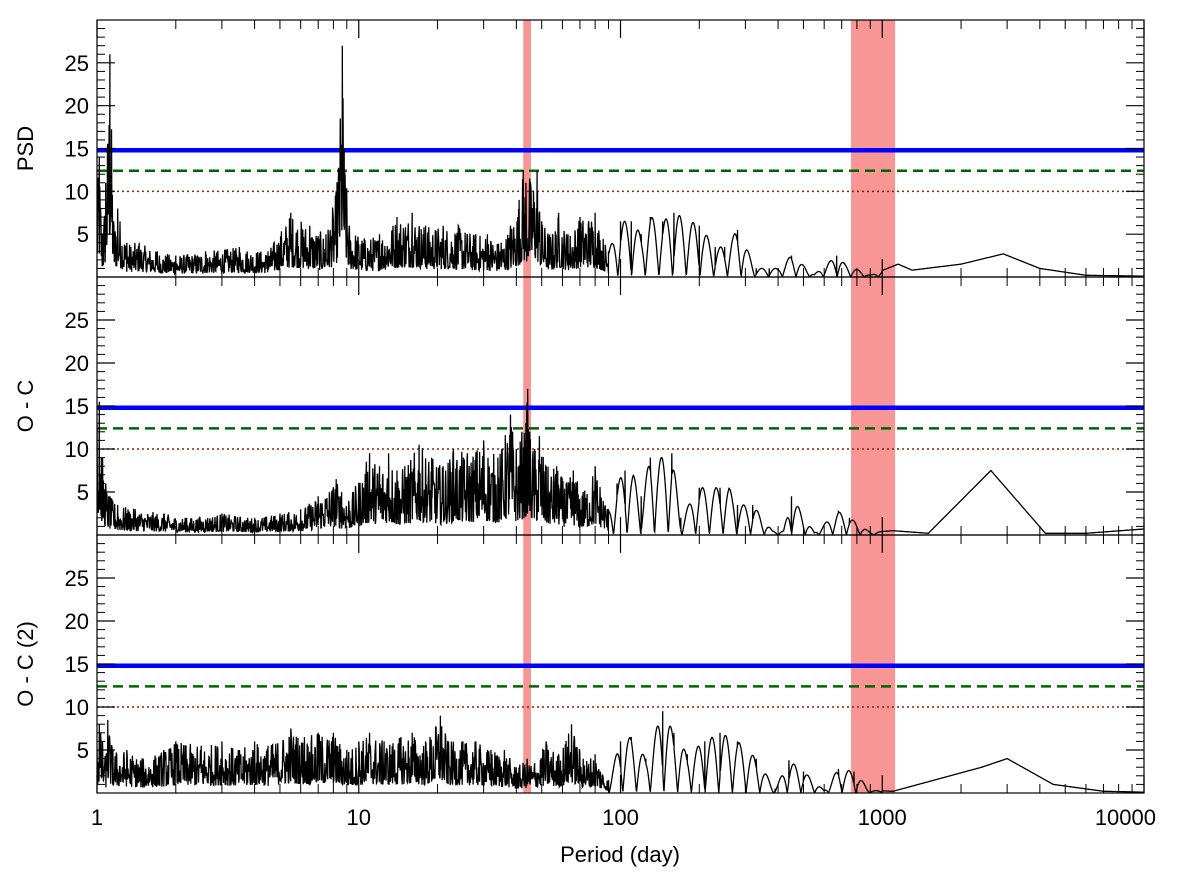 This screenshot has height=876, width=1200. Describe the element at coordinates (882, 817) in the screenshot. I see `x-tick-label: 1000` at that location.